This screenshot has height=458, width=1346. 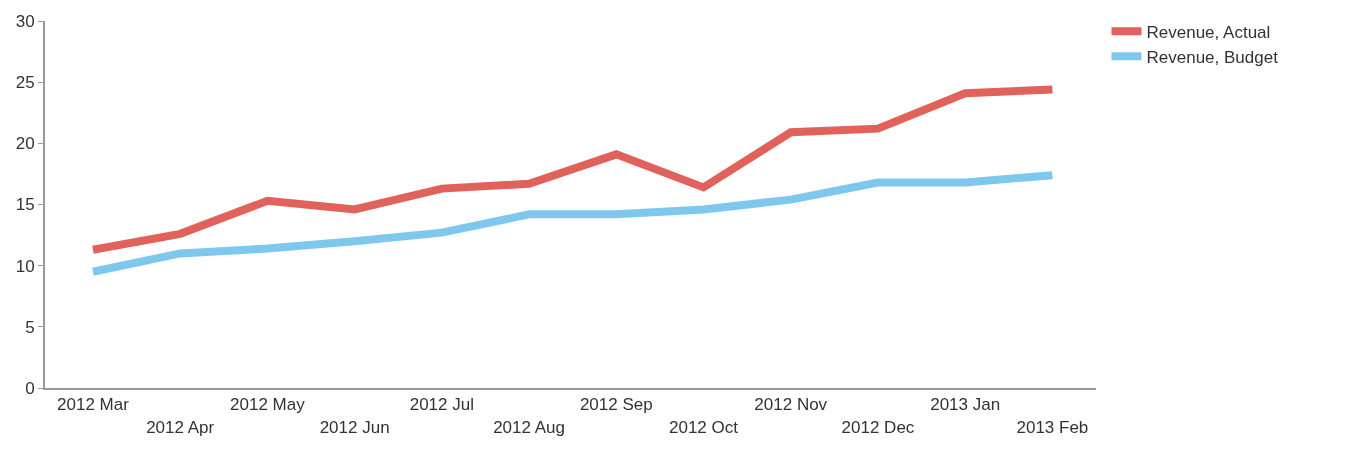 What do you see at coordinates (93, 405) in the screenshot?
I see `x-tick-label: 2012 Mar` at bounding box center [93, 405].